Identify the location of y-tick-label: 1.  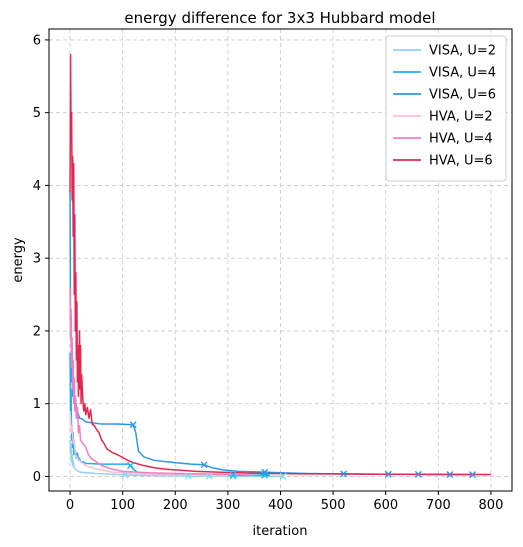
(37, 404).